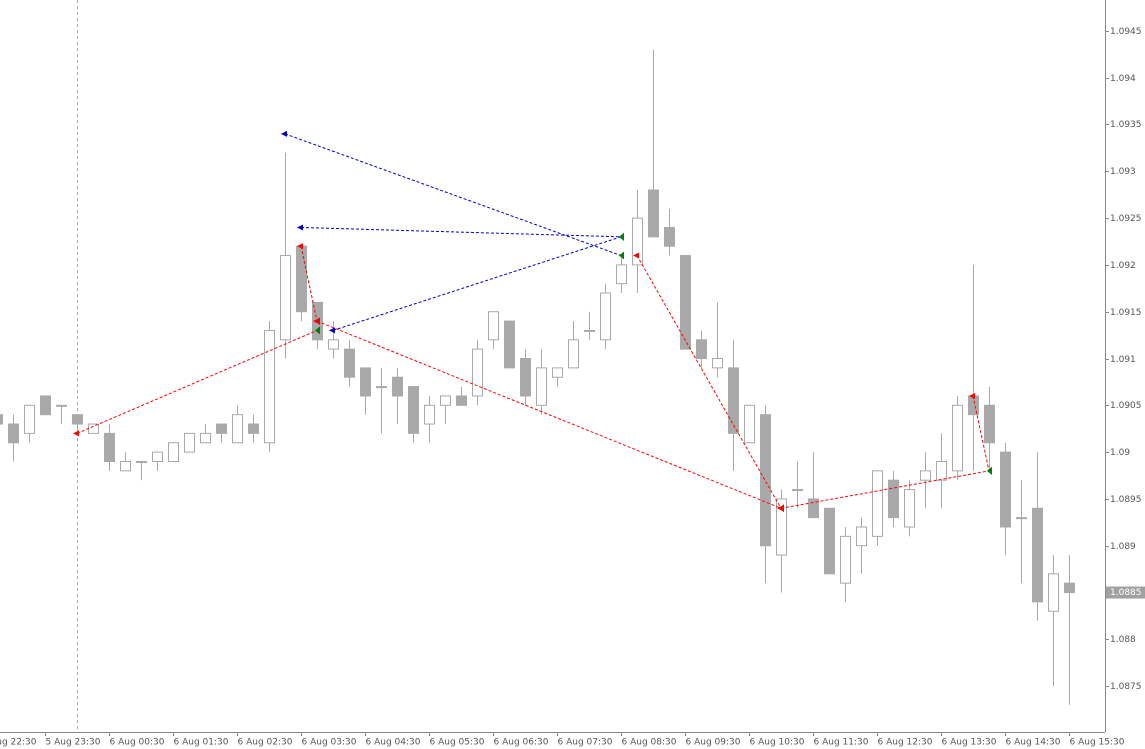 This screenshot has height=749, width=1145. I want to click on y-tick-label: 1.0895, so click(1126, 500).